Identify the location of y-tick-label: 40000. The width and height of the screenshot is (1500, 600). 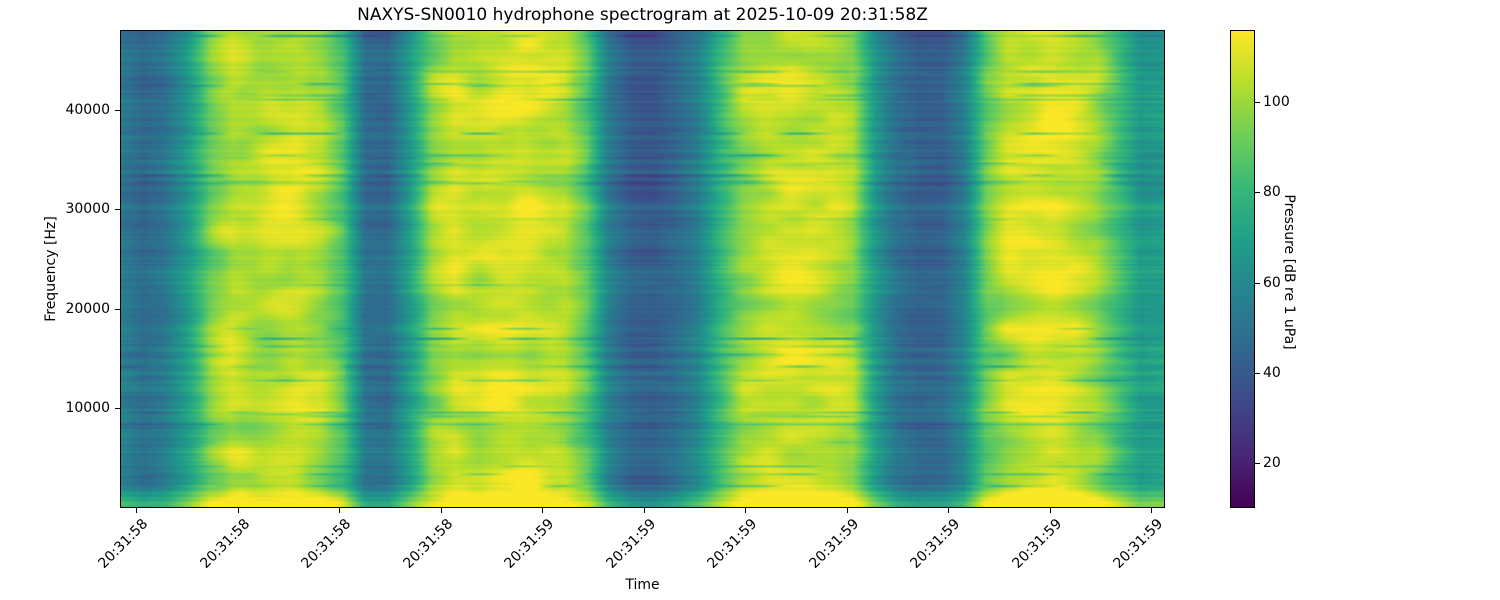
(87, 109).